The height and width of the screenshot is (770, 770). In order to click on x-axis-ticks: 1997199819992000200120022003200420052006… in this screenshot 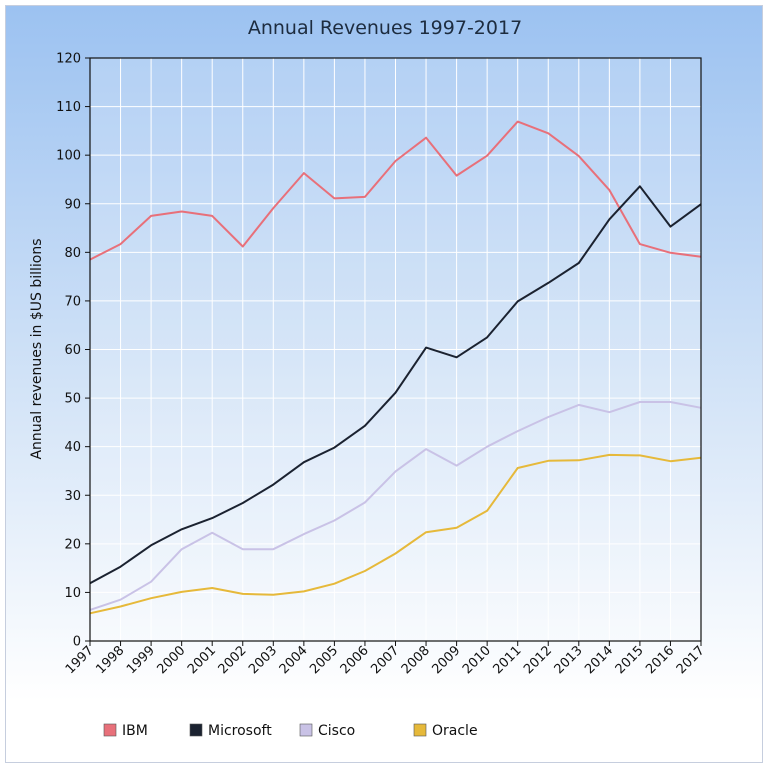, I will do `click(385, 659)`.